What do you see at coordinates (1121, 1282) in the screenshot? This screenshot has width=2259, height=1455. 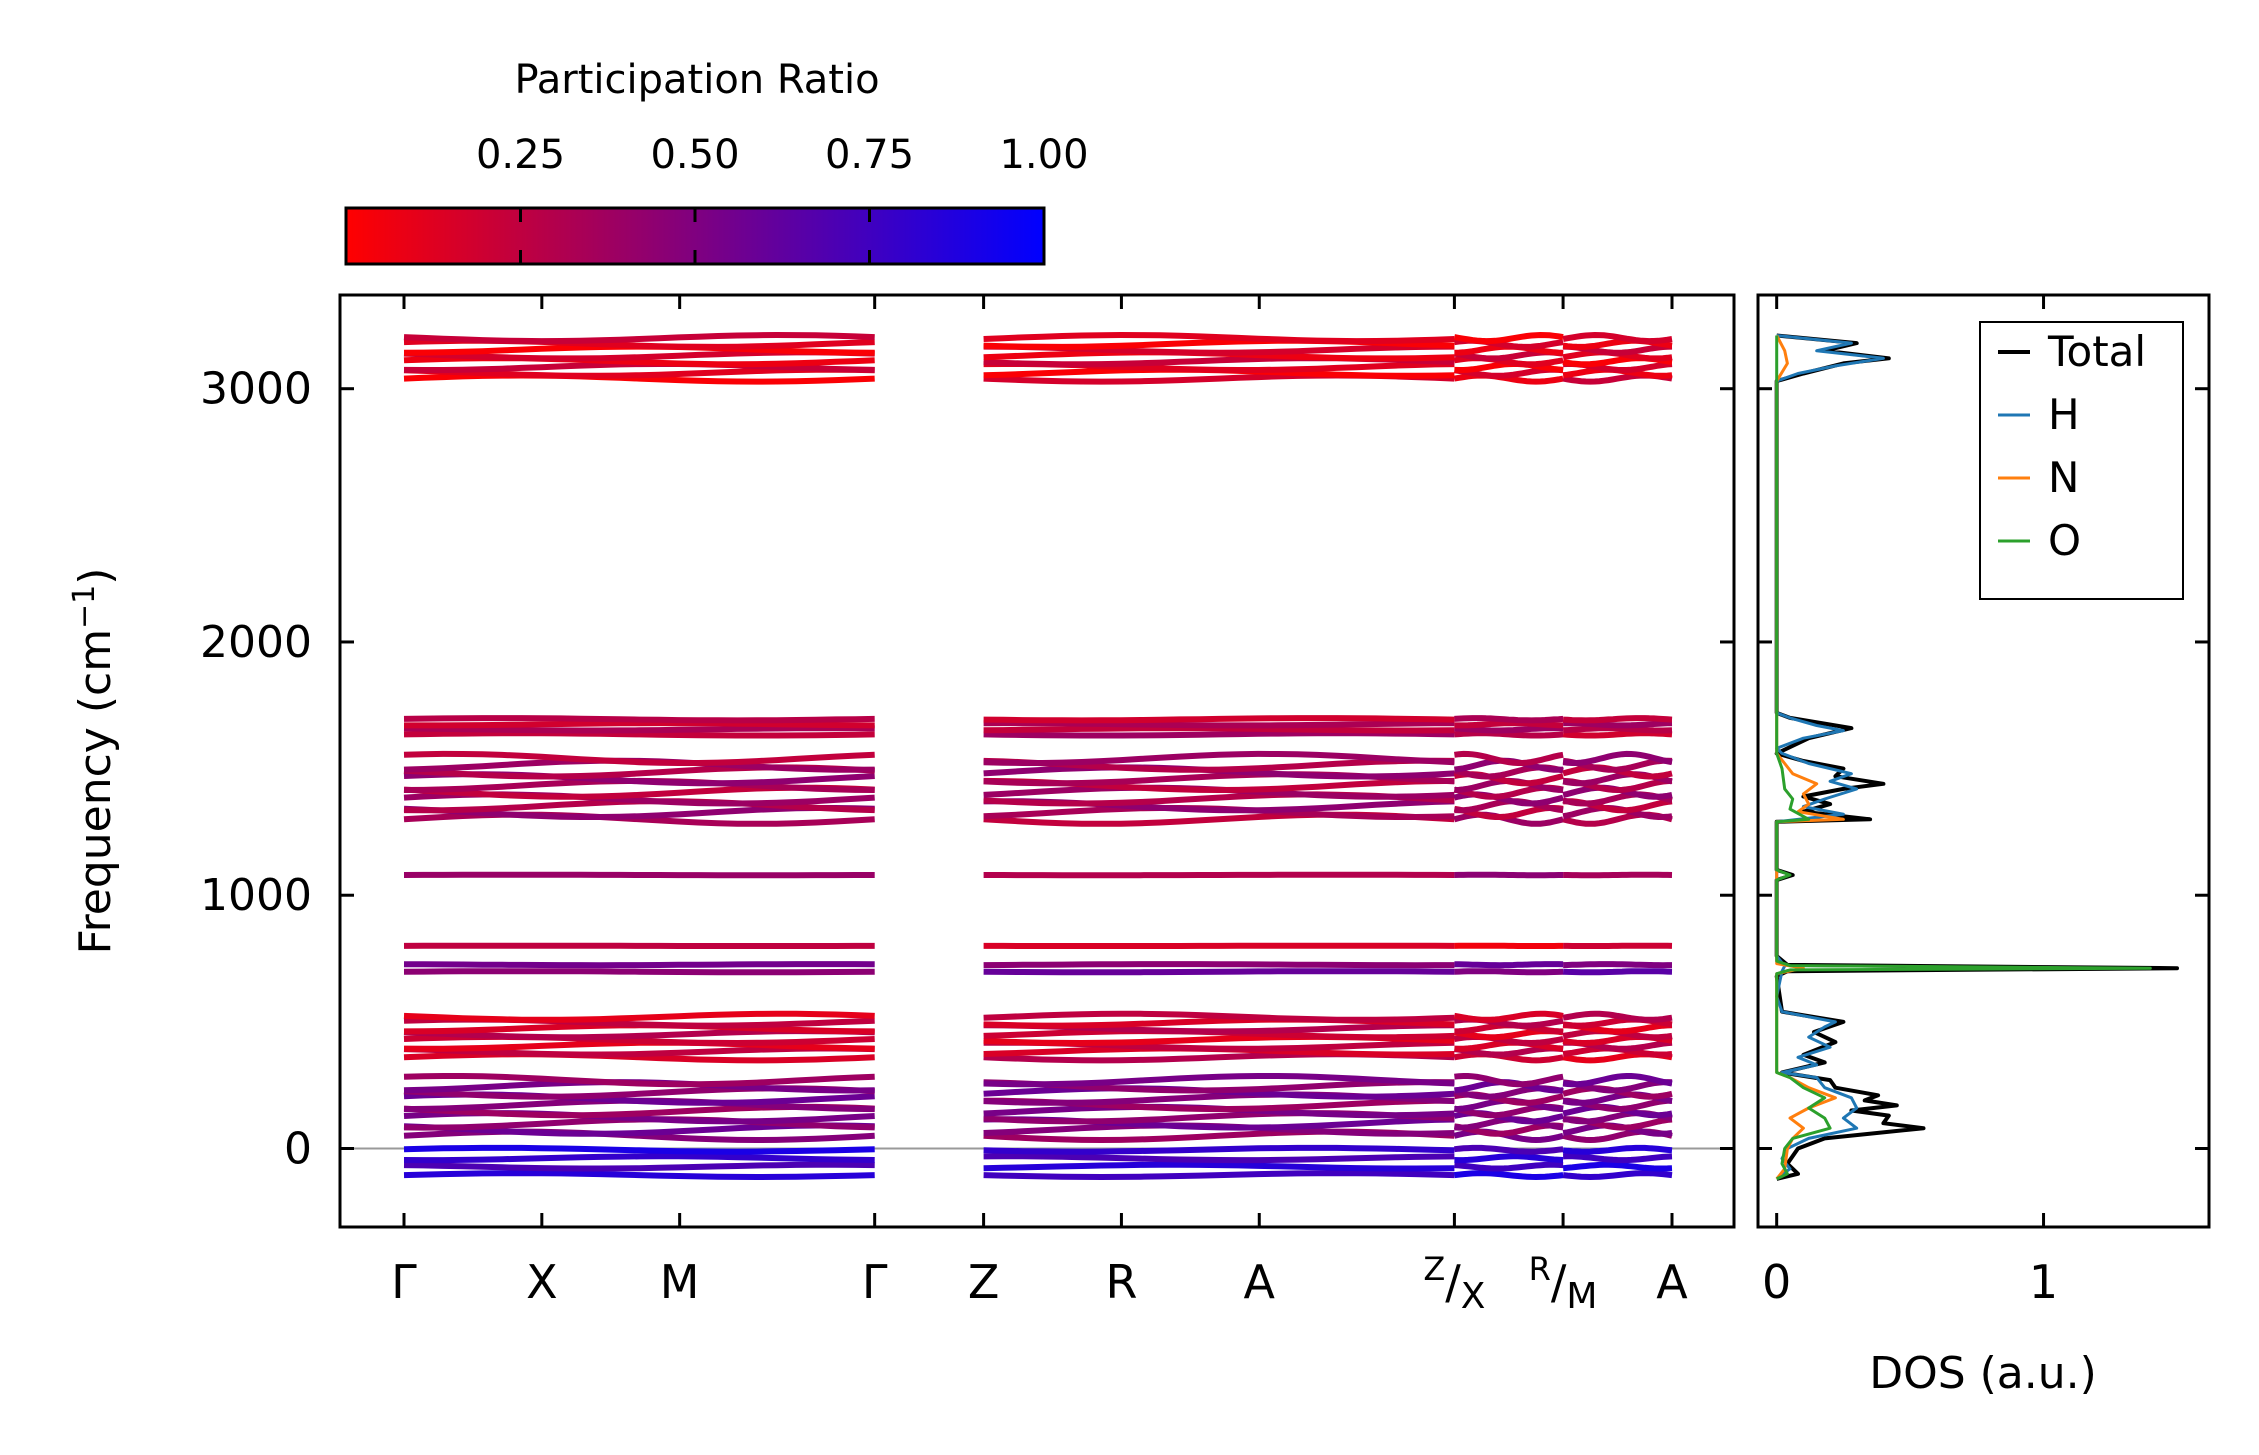 I see `xtick-label: R` at bounding box center [1121, 1282].